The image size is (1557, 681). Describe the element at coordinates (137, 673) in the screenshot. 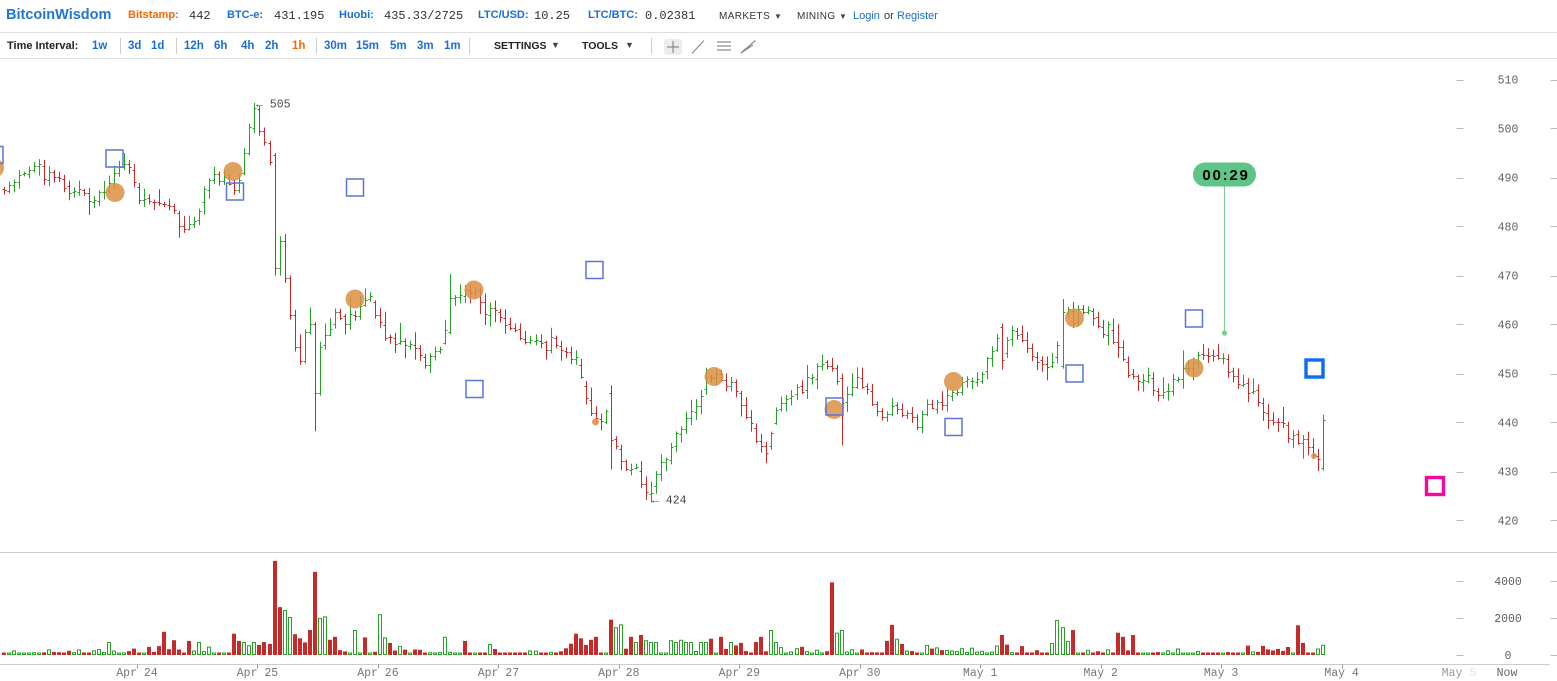

I see `svg-text: Apr 24` at that location.